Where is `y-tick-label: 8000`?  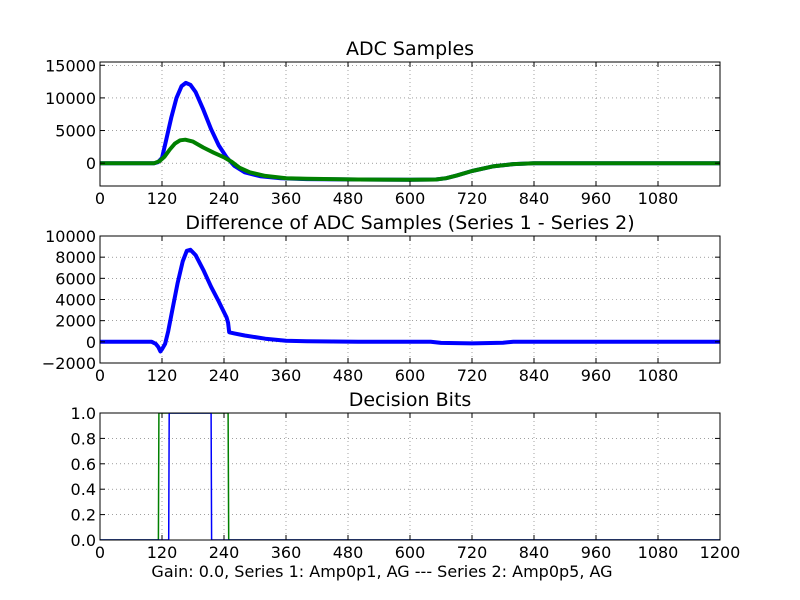
y-tick-label: 8000 is located at coordinates (75, 257).